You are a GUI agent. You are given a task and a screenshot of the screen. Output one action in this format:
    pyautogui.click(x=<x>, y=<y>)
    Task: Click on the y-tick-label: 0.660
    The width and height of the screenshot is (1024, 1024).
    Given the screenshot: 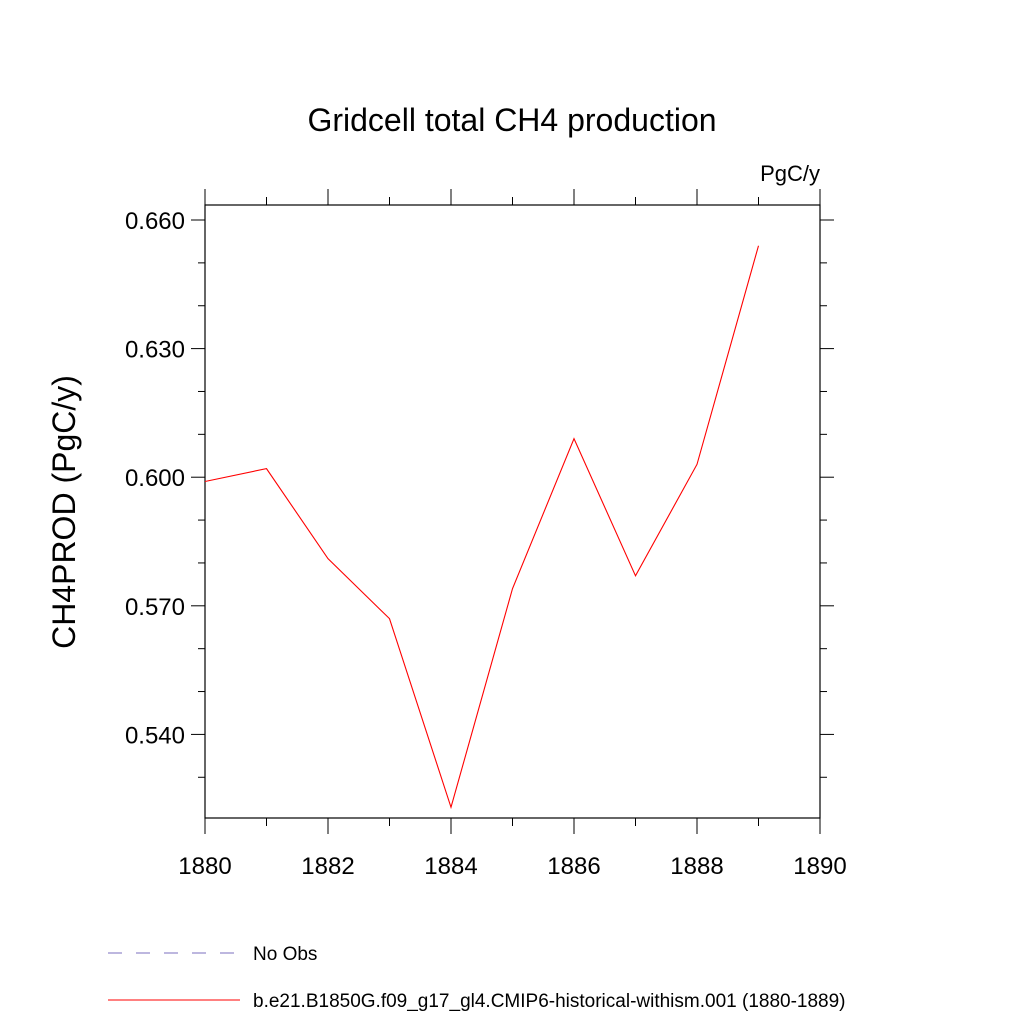 What is the action you would take?
    pyautogui.click(x=155, y=221)
    